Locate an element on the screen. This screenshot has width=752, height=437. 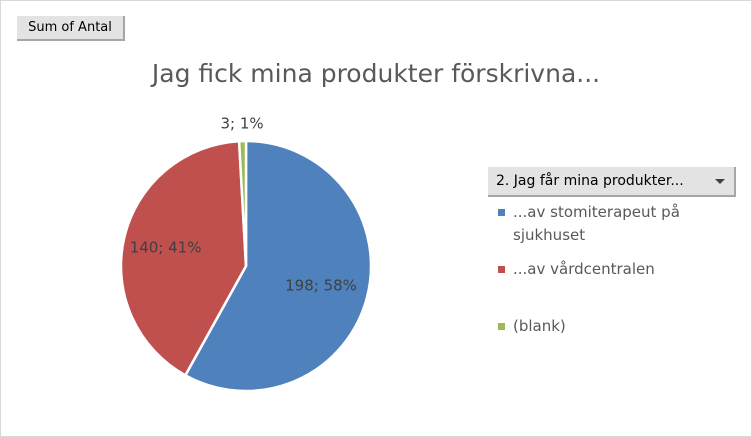
value-field-button: Sum of Antal is located at coordinates (71, 28).